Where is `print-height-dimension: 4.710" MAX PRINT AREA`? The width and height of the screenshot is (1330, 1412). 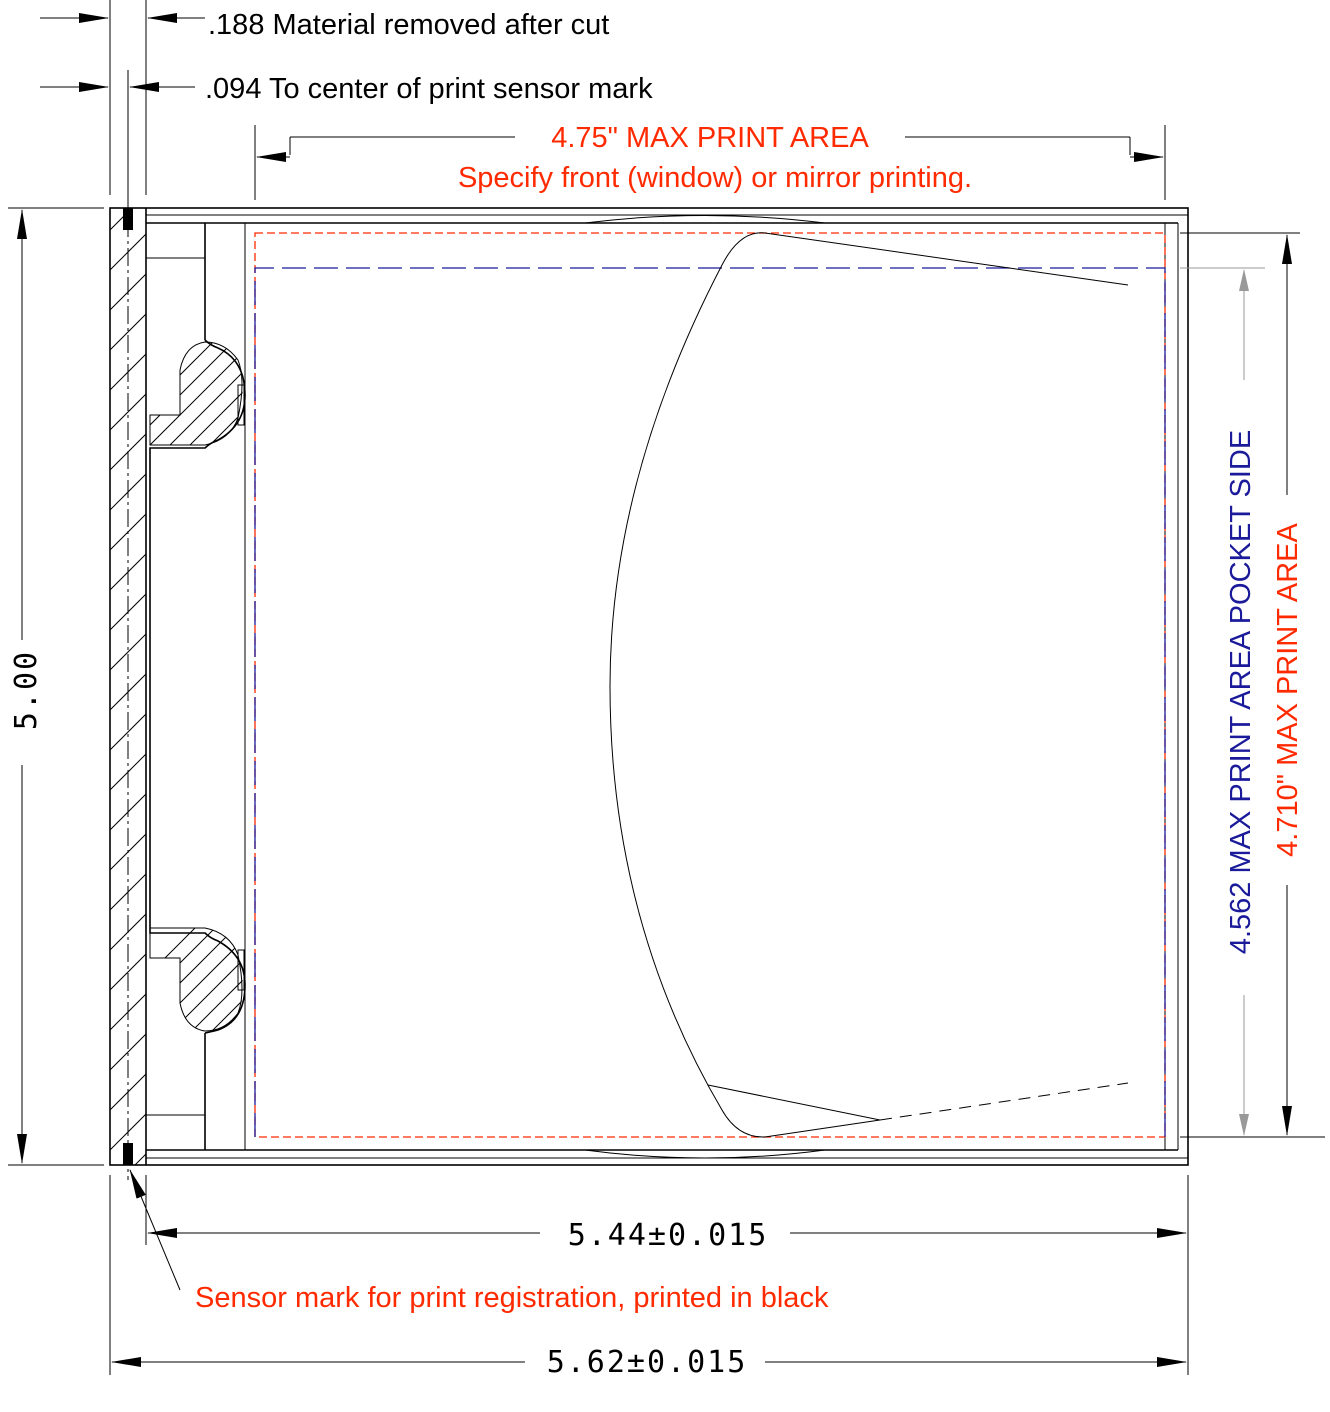 print-height-dimension: 4.710" MAX PRINT AREA is located at coordinates (1252, 685).